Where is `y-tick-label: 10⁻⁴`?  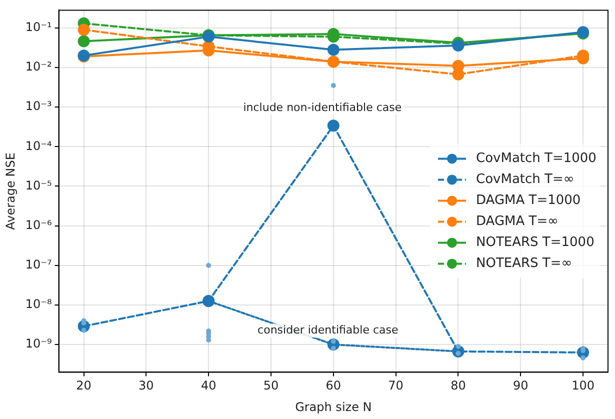 y-tick-label: 10⁻⁴ is located at coordinates (38, 145).